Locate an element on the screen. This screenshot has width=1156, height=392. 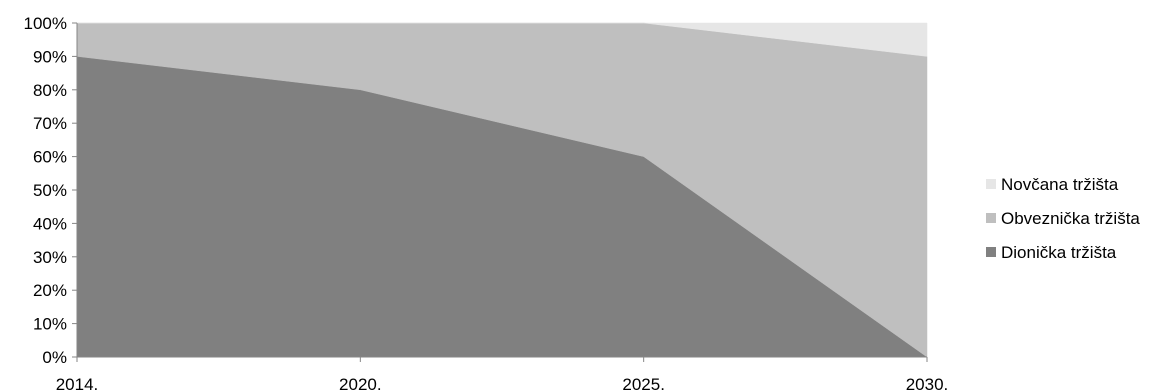
y-tick-label: 20% is located at coordinates (50, 290).